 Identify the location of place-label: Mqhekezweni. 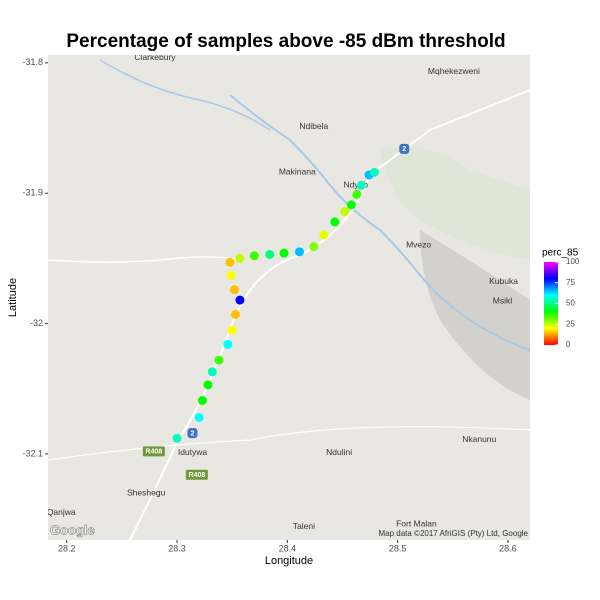
(454, 71).